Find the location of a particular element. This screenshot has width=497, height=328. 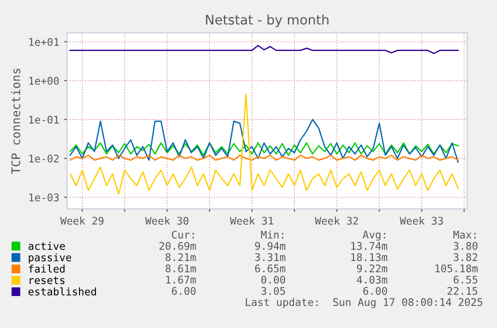

chart-title: Netstat - by month is located at coordinates (267, 21).